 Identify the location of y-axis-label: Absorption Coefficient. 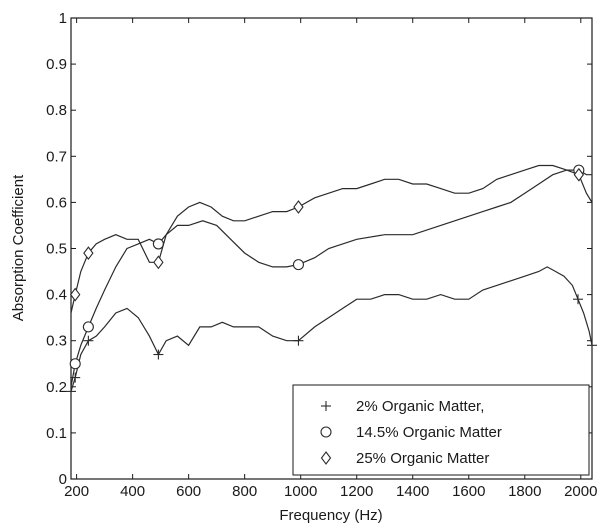
(18, 247).